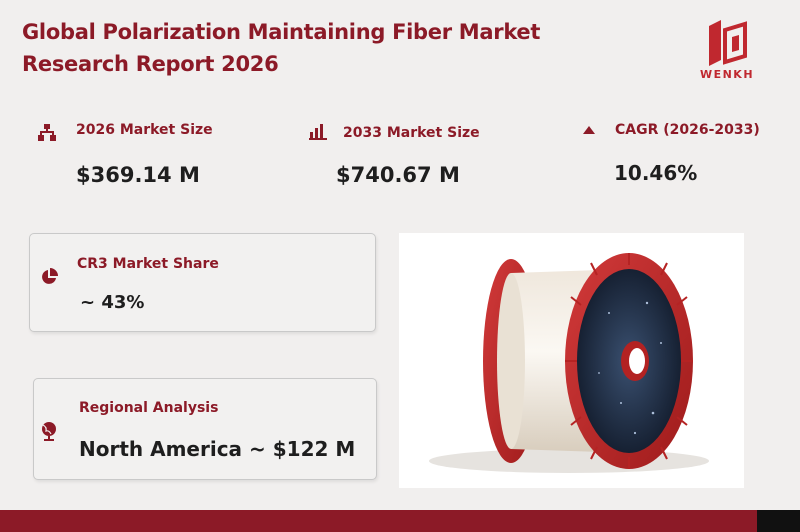 This screenshot has height=532, width=800. What do you see at coordinates (112, 302) in the screenshot?
I see `cr3-value: ~ 43%` at bounding box center [112, 302].